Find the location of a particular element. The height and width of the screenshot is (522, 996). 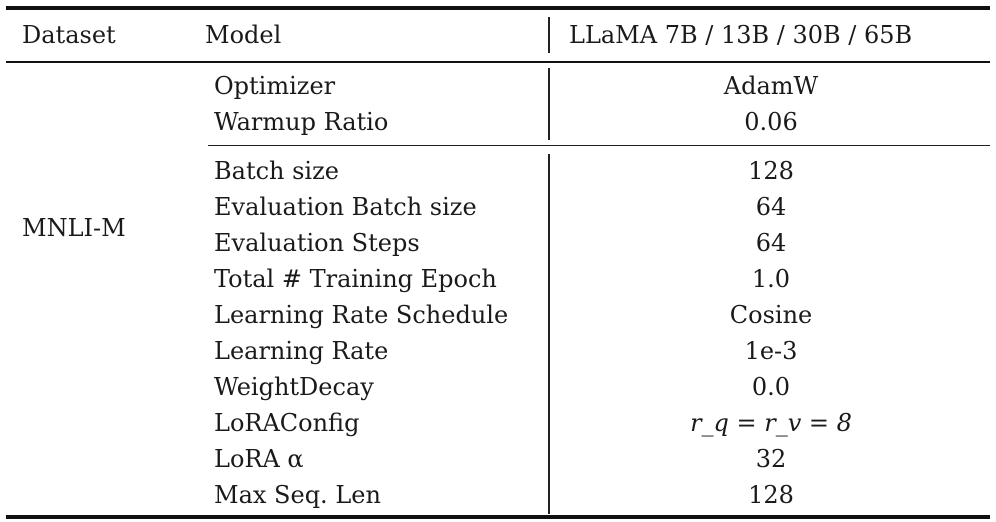

param-value: 32 is located at coordinates (771, 459).